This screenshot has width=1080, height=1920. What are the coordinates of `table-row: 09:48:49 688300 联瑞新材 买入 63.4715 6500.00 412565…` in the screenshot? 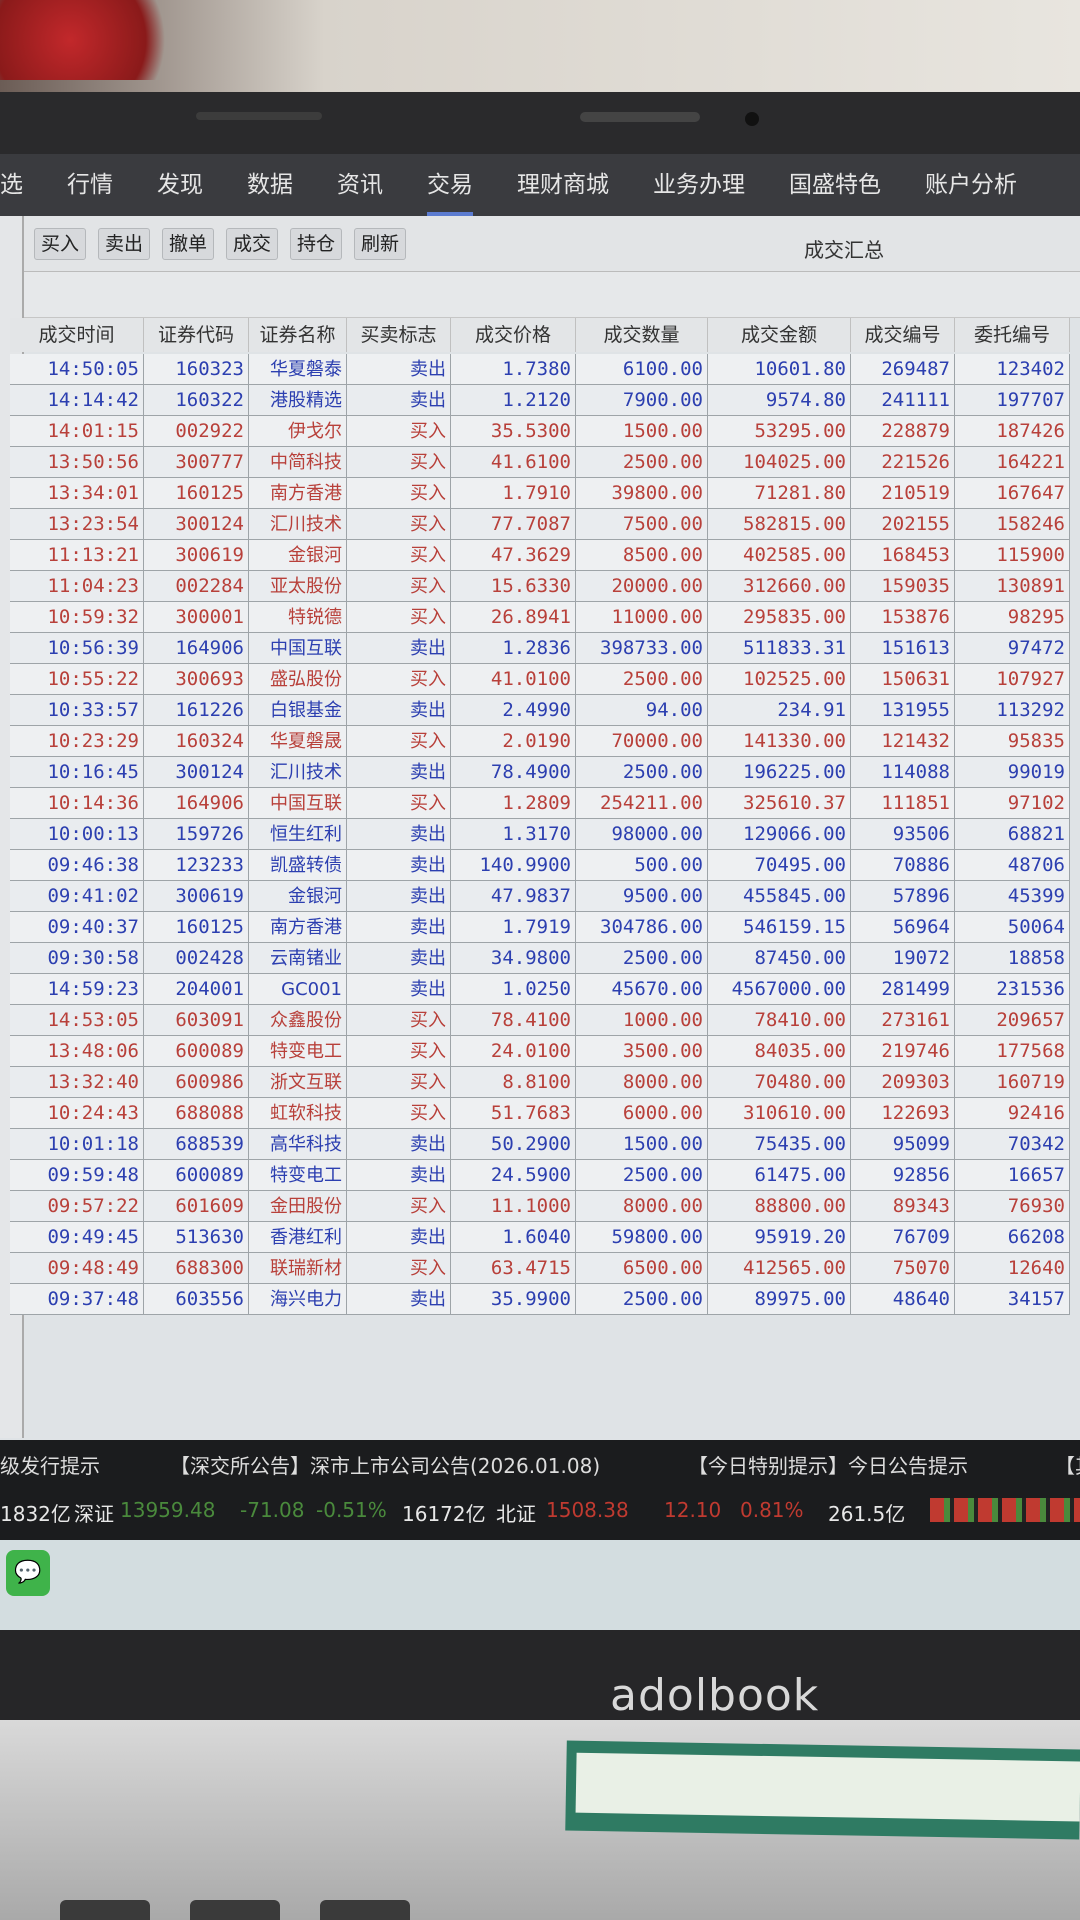 It's located at (540, 1268).